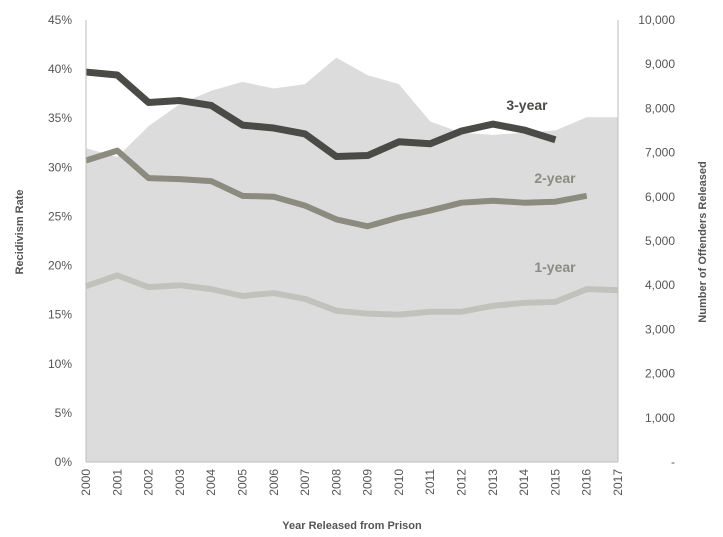  What do you see at coordinates (149, 482) in the screenshot?
I see `x-tick-label: 2002` at bounding box center [149, 482].